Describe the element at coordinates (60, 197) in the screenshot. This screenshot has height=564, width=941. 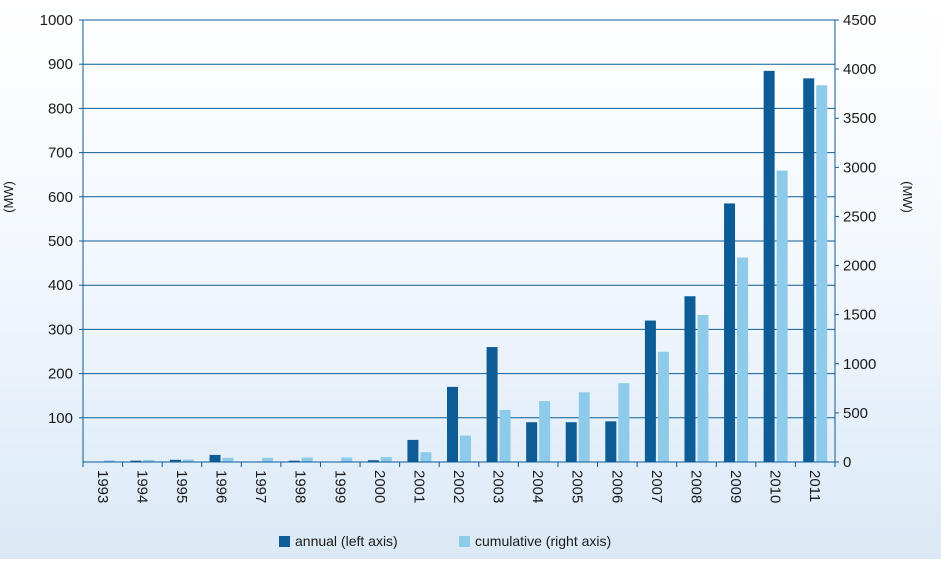
I see `left-tick-label: 600` at that location.